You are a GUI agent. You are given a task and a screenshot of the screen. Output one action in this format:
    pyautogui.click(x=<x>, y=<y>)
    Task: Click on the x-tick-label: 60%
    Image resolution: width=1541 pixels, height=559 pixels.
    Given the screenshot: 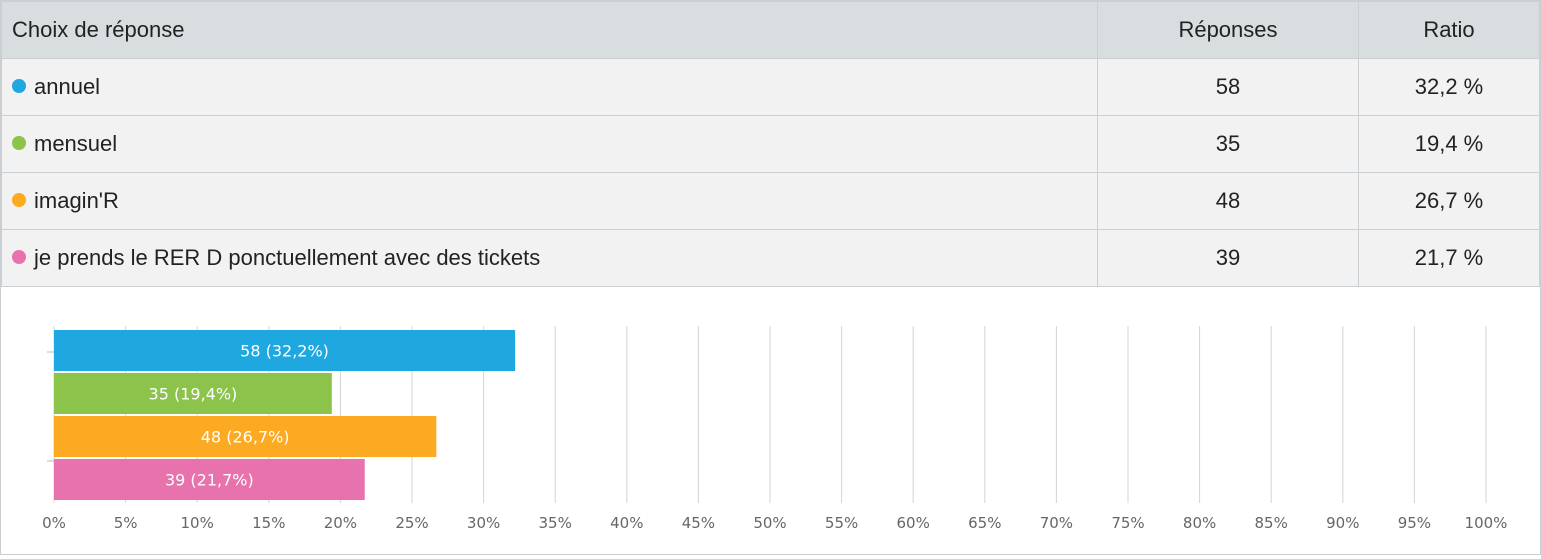 What is the action you would take?
    pyautogui.click(x=913, y=523)
    